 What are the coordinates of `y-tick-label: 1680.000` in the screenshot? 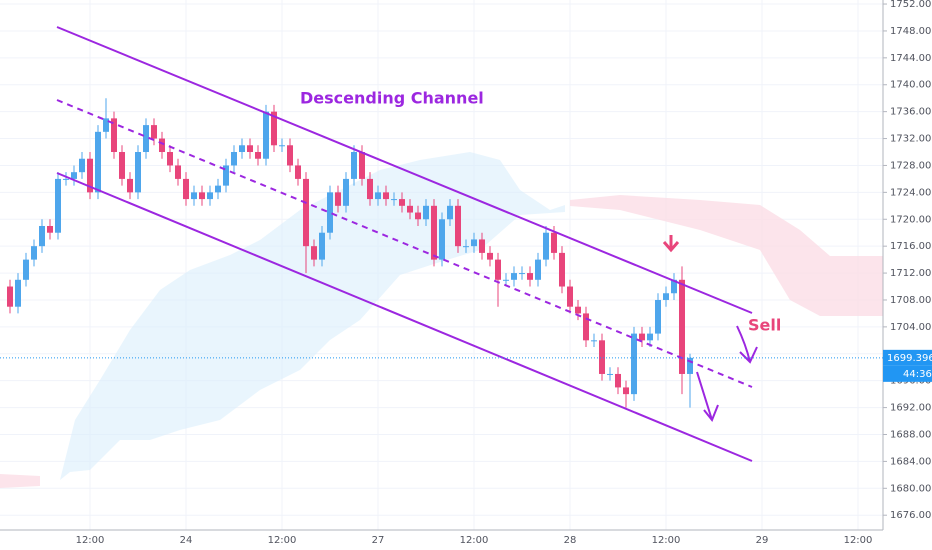 It's located at (911, 488).